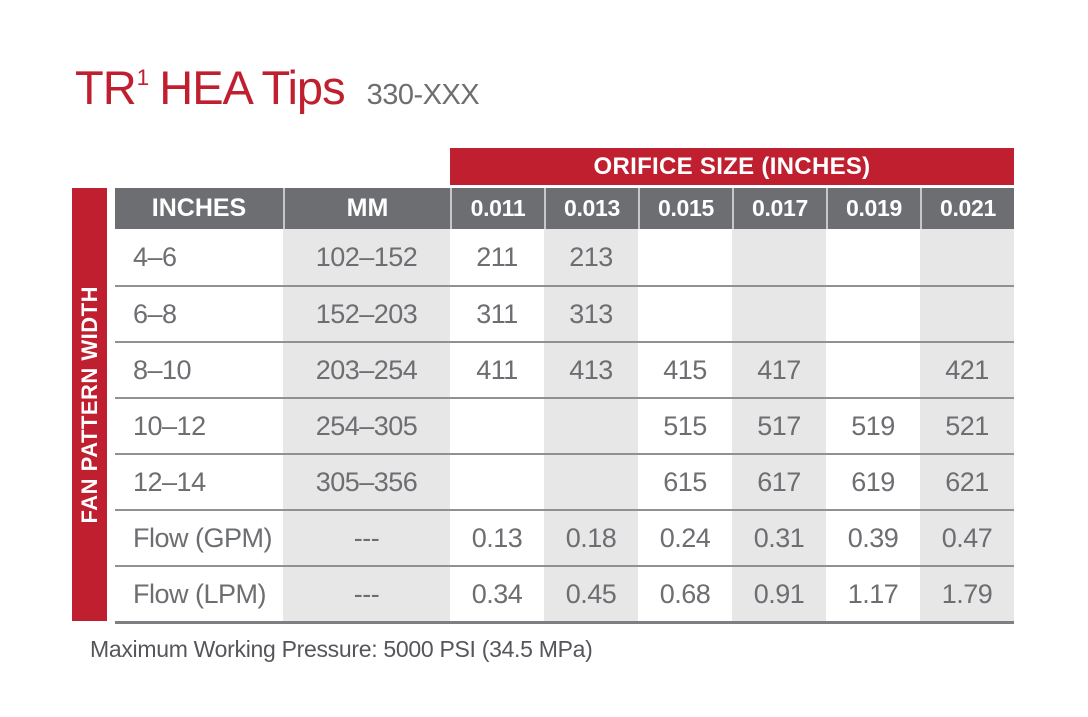 The image size is (1088, 717). I want to click on title-superscript: 1, so click(143, 77).